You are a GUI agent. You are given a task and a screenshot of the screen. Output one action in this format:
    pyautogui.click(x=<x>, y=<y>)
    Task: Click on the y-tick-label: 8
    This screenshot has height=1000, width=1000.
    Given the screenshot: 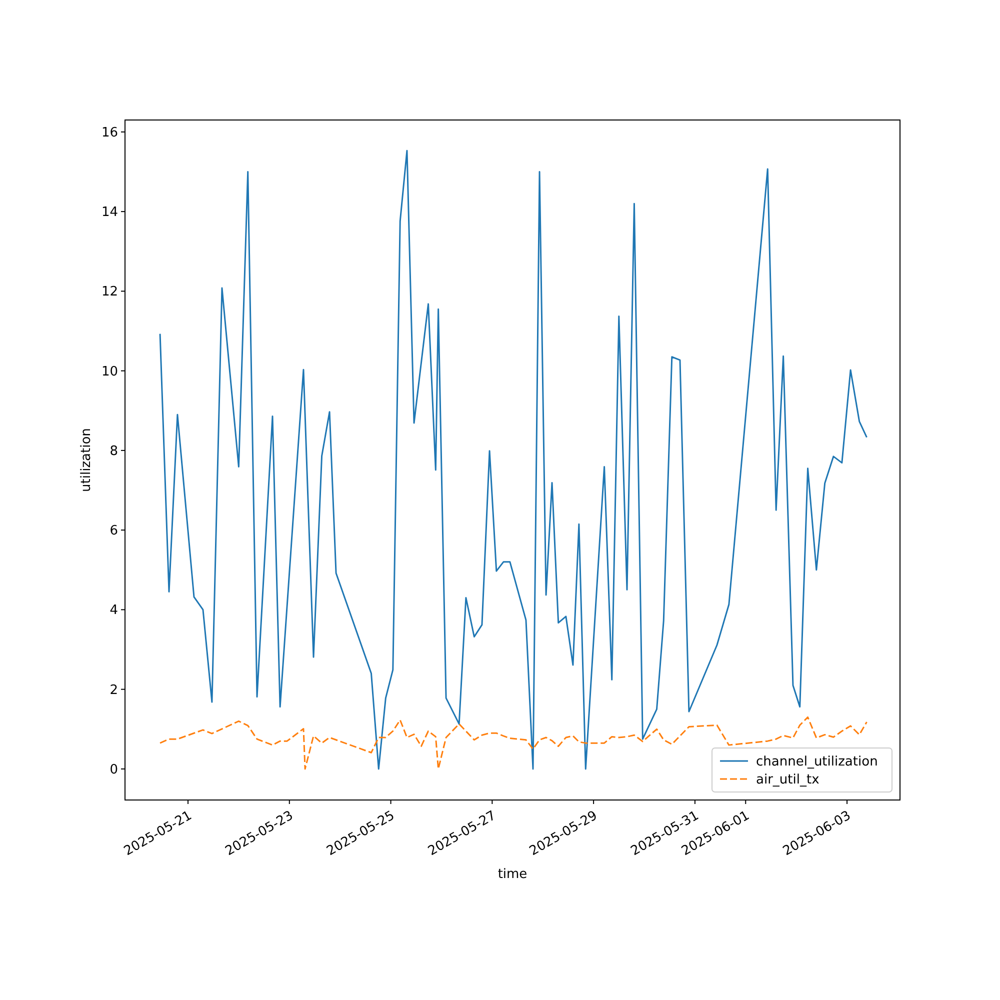 What is the action you would take?
    pyautogui.click(x=114, y=451)
    